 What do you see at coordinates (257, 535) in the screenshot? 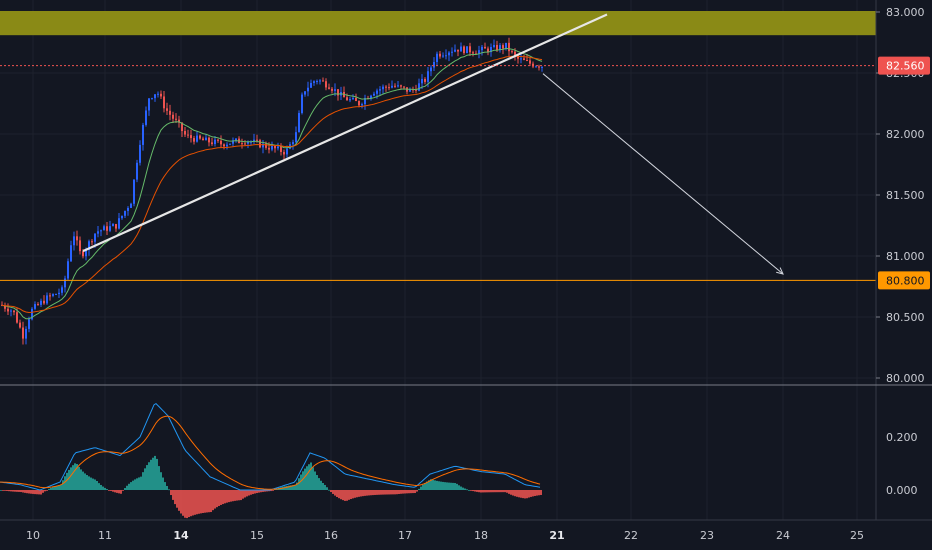
I see `time-axis-label: 15` at bounding box center [257, 535].